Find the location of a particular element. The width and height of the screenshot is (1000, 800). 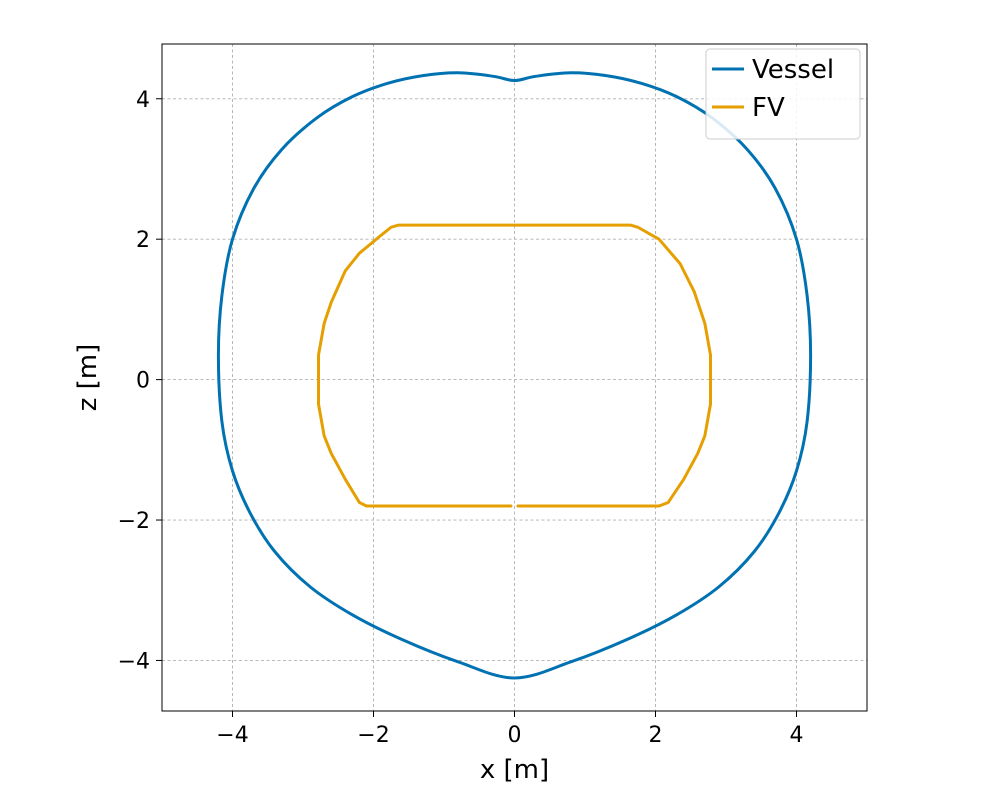

y-tick-label: −2 is located at coordinates (134, 521).